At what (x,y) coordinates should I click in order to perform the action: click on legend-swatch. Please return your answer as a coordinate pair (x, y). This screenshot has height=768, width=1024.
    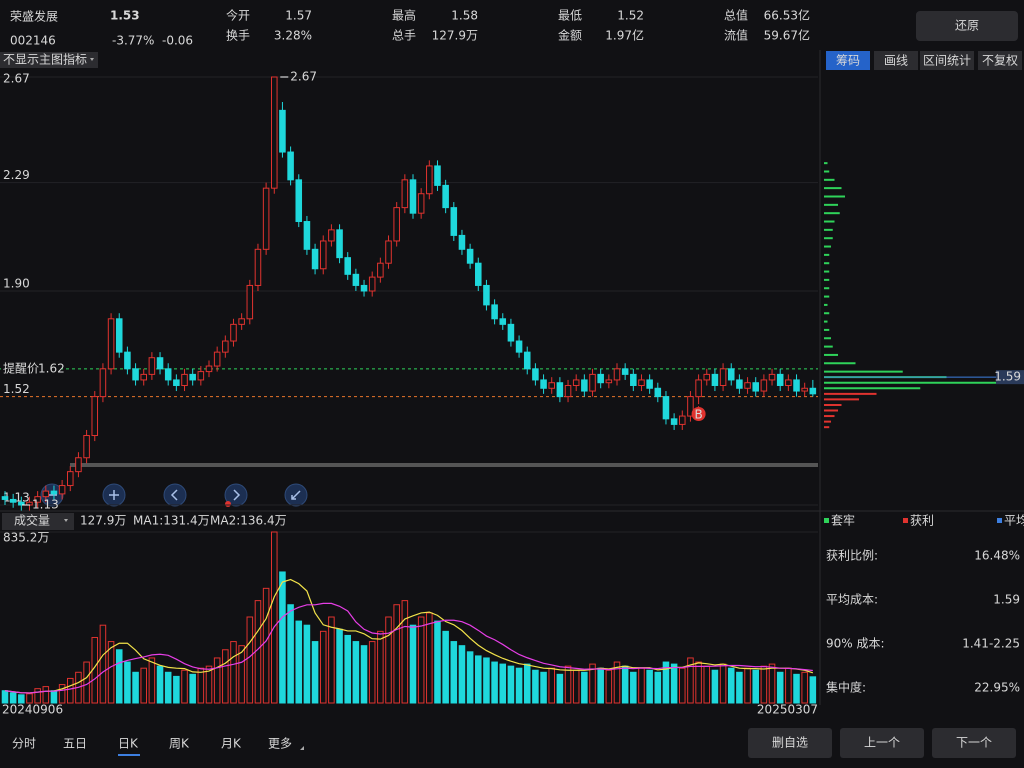
    Looking at the image, I should click on (905, 520).